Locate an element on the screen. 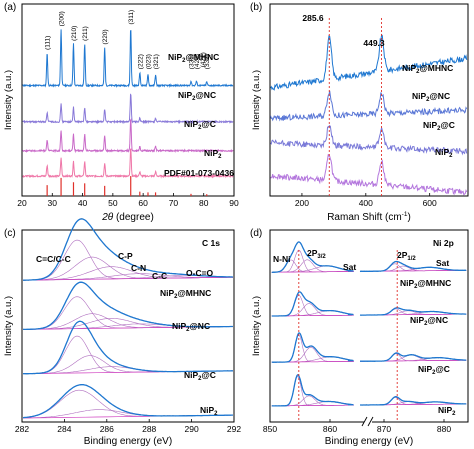  a-hkl-label: (311) is located at coordinates (131, 17).